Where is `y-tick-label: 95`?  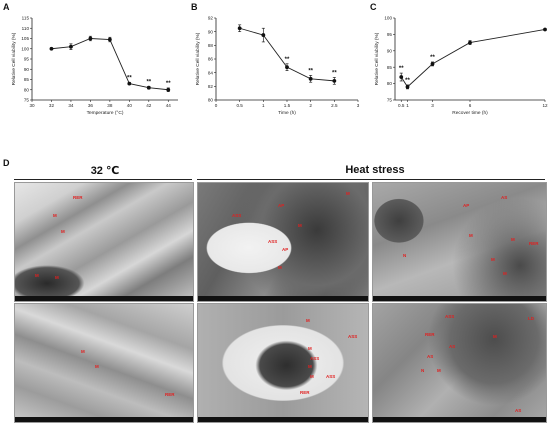 y-tick-label: 95 is located at coordinates (27, 59).